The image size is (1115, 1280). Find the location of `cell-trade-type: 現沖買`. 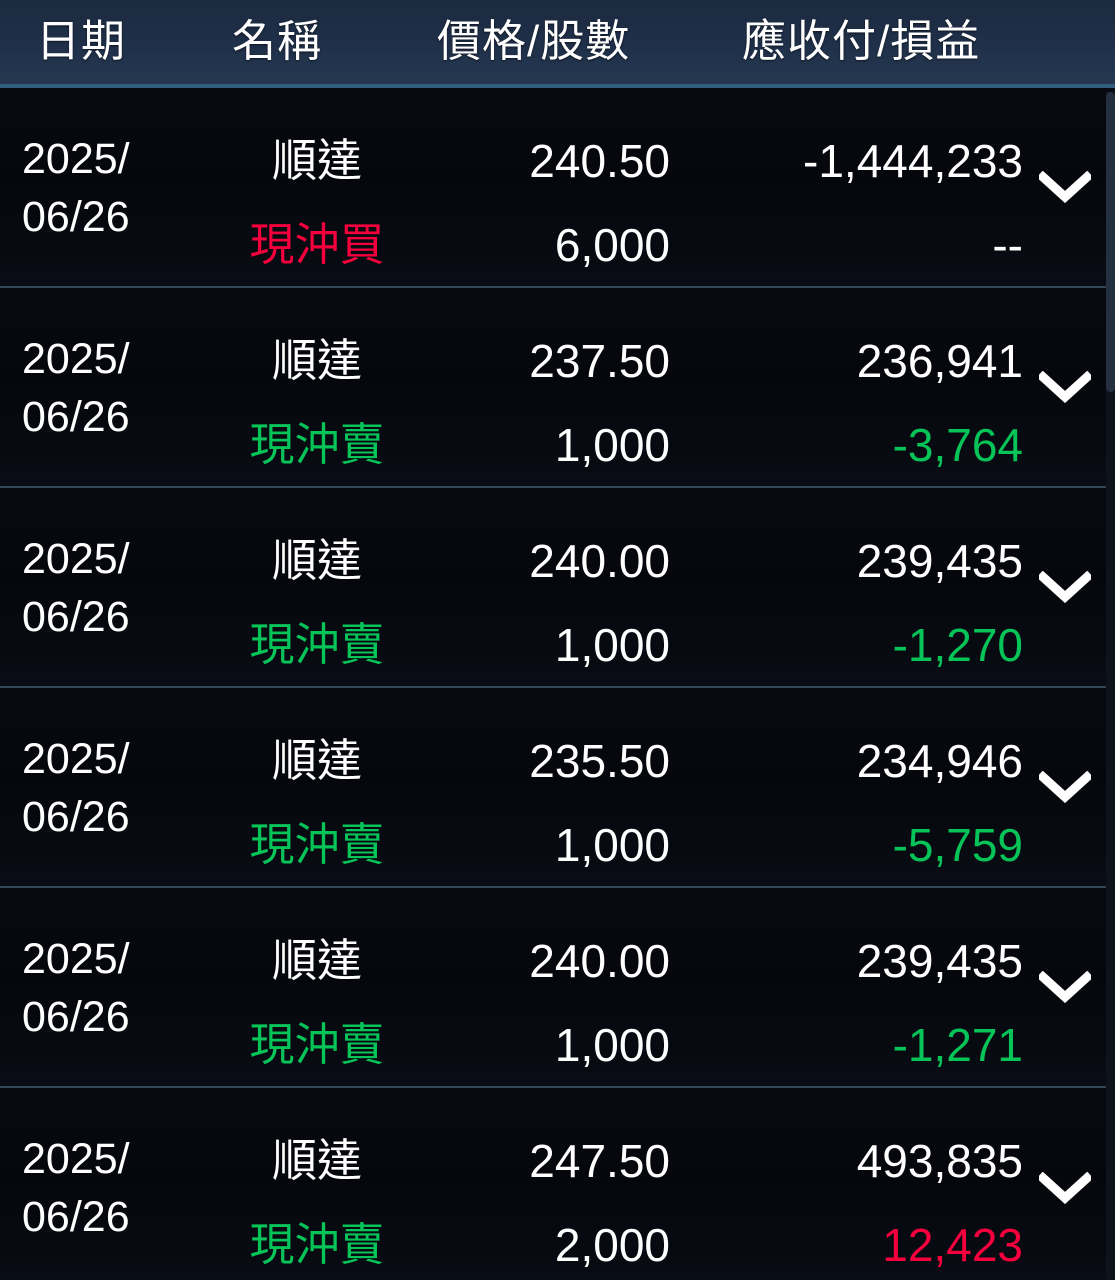

cell-trade-type: 現沖買 is located at coordinates (317, 244).